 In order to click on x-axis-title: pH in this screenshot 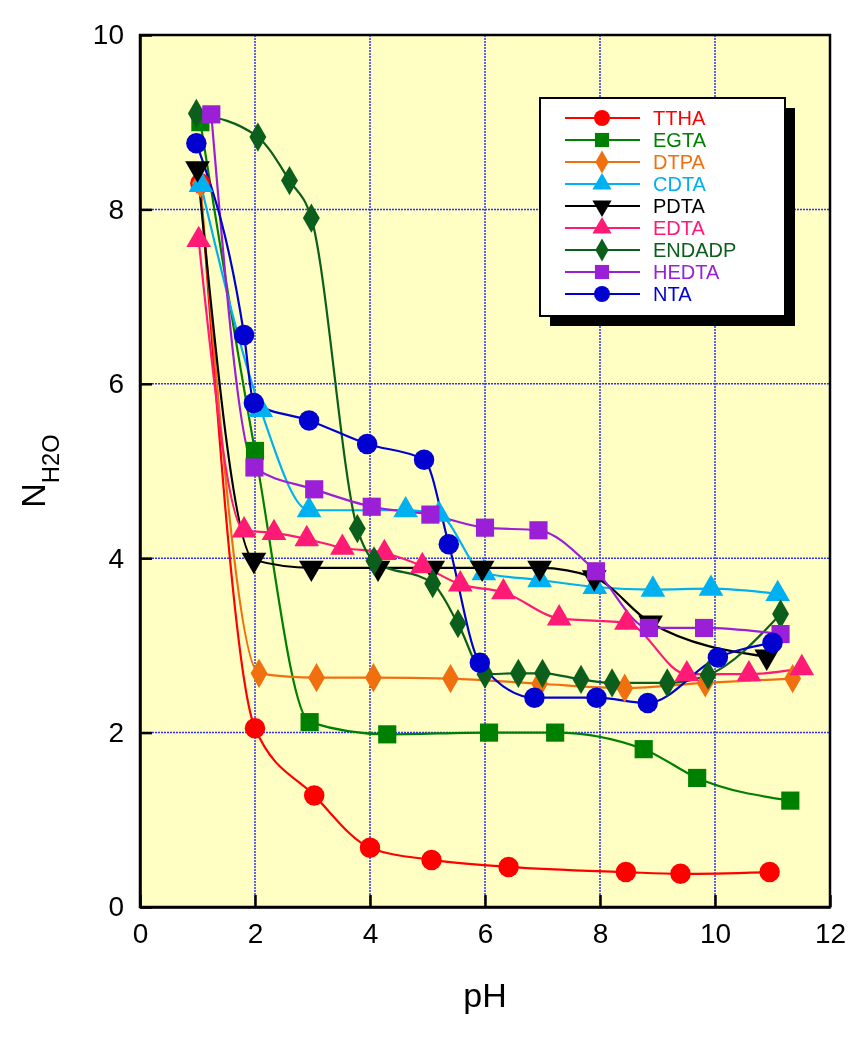, I will do `click(485, 995)`.